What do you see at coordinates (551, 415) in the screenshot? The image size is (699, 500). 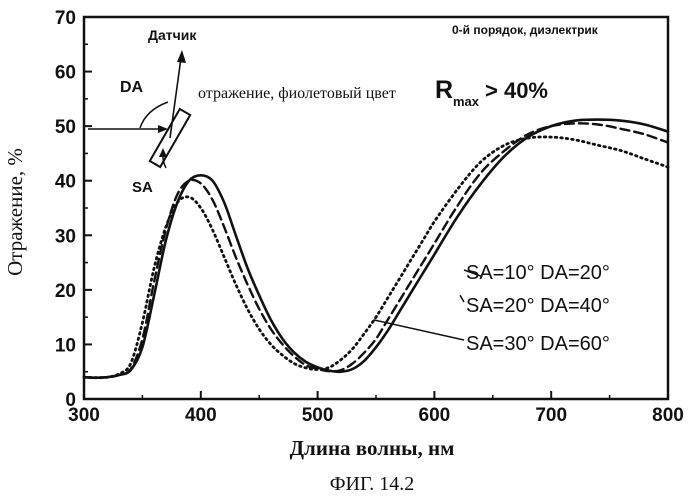 I see `x-tick-label: 700` at bounding box center [551, 415].